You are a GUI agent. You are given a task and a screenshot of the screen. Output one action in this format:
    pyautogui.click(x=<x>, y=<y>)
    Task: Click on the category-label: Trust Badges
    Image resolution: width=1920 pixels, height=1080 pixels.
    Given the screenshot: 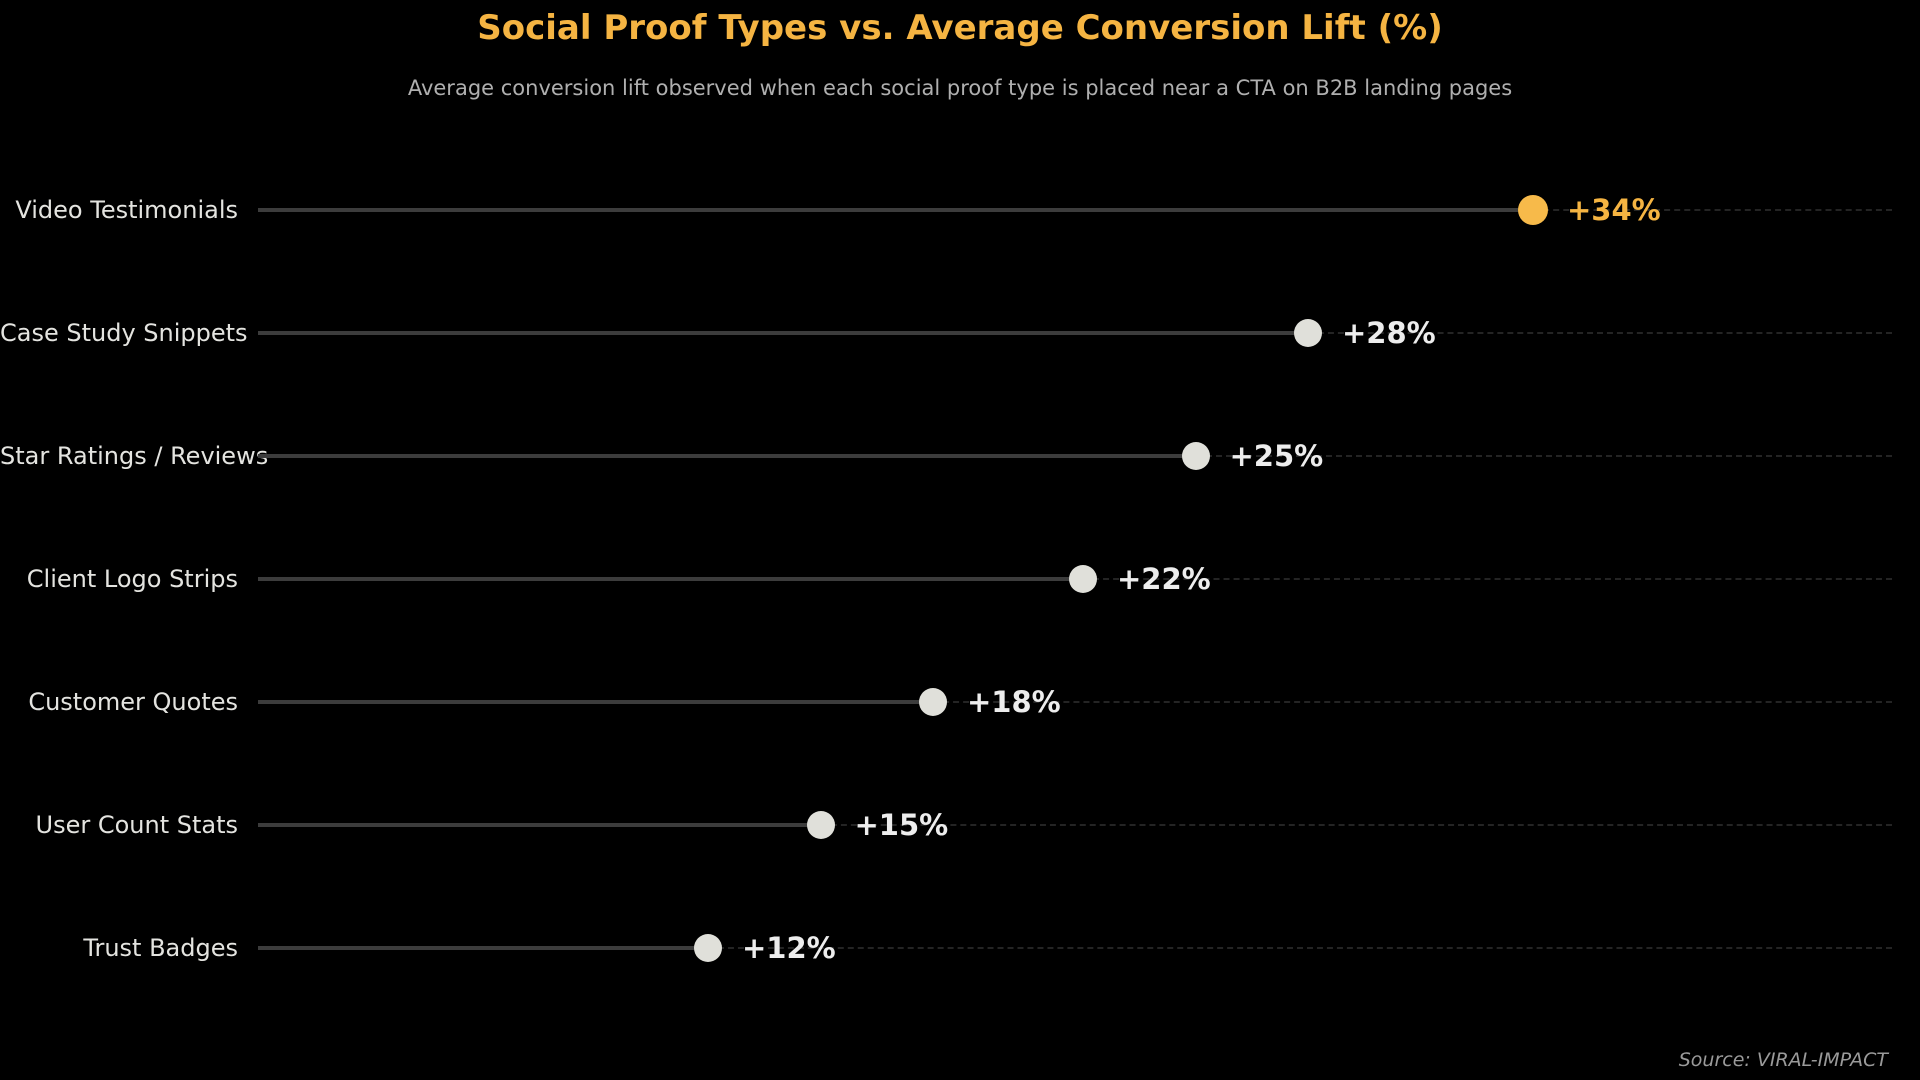 What is the action you would take?
    pyautogui.click(x=160, y=948)
    